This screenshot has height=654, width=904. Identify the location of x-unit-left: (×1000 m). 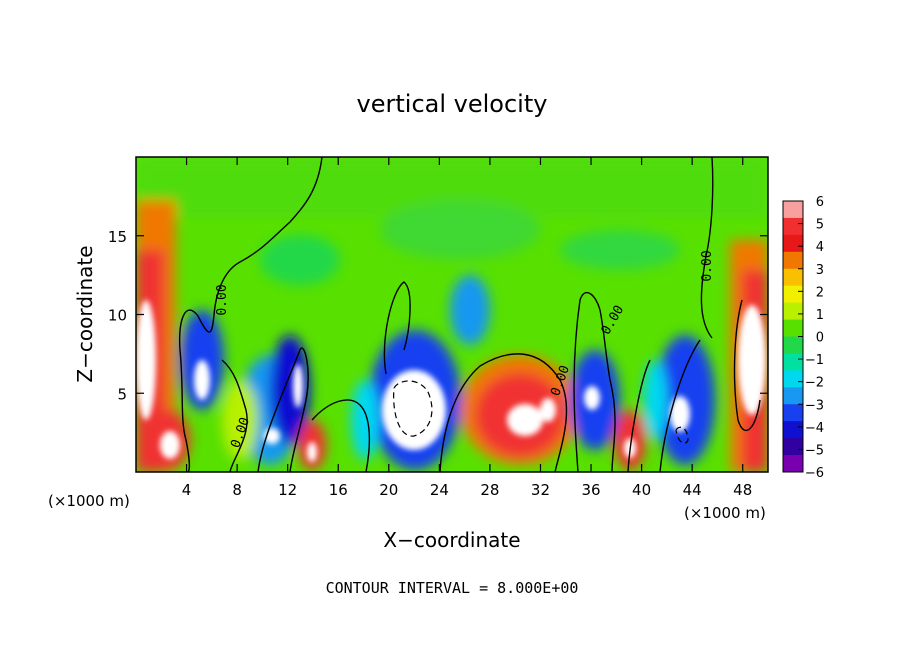
(89, 501).